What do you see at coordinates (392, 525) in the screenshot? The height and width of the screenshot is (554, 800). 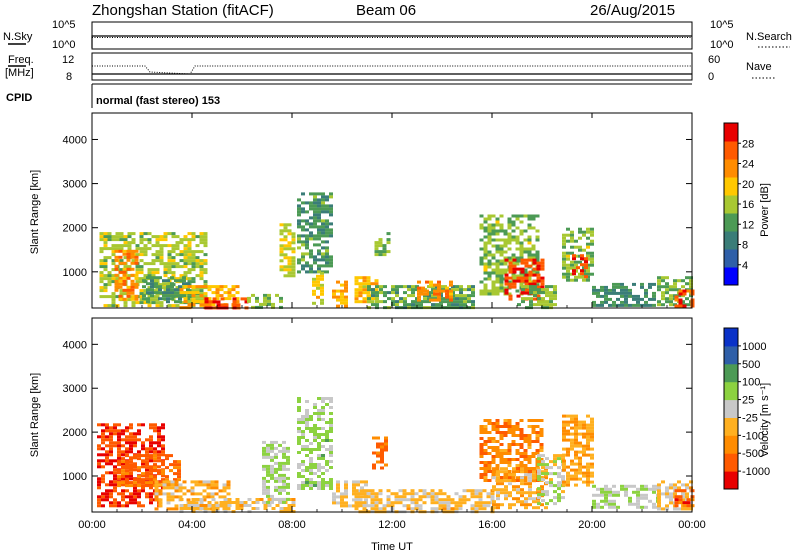 I see `x-tick-label: 12:00` at bounding box center [392, 525].